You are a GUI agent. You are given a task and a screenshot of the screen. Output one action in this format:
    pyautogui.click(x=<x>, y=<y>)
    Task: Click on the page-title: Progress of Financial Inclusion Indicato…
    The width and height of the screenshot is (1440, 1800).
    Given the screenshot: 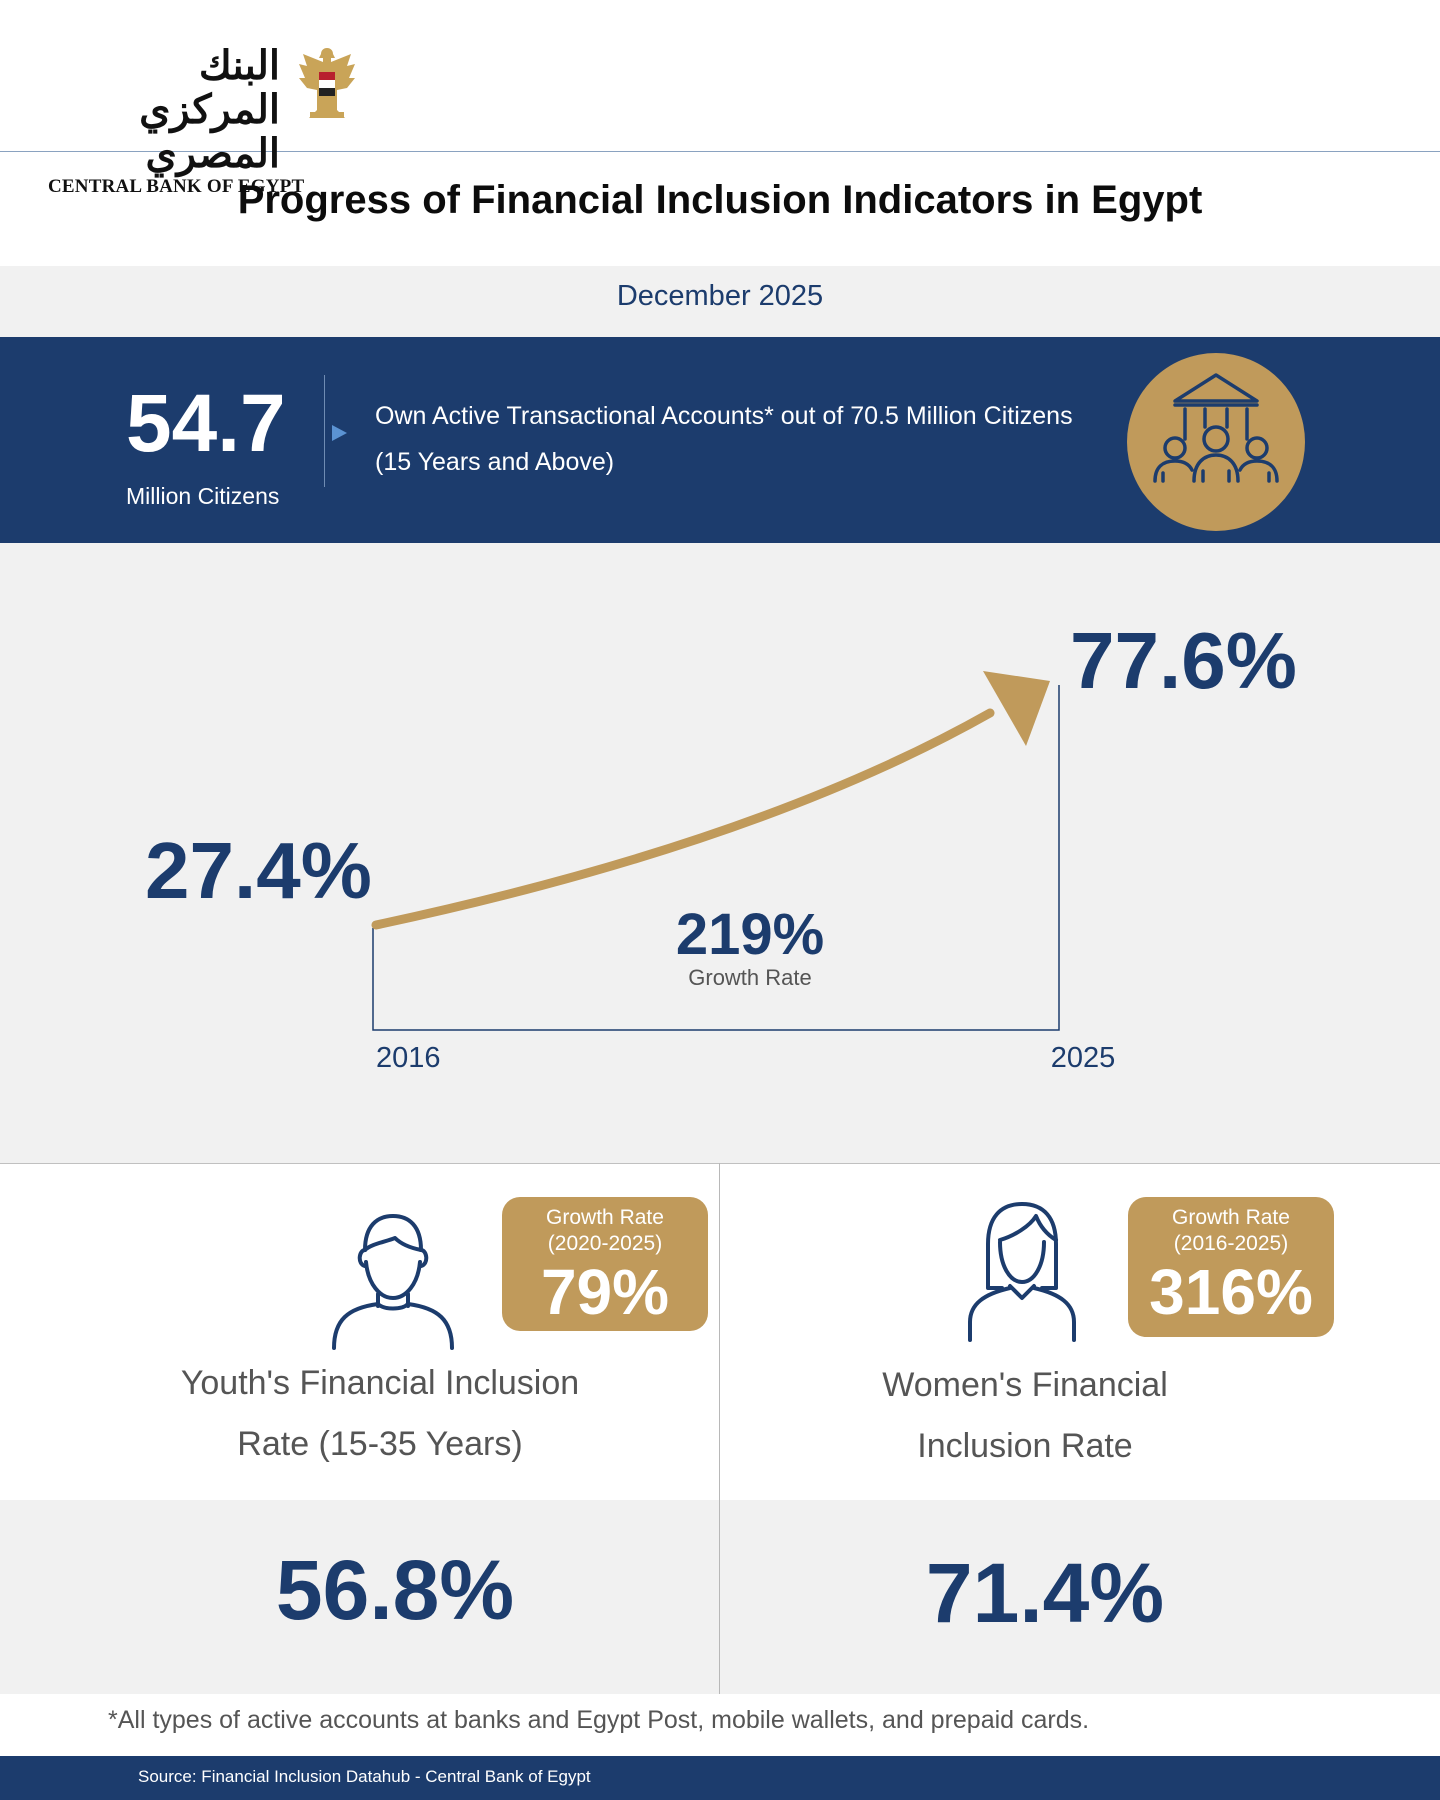 What is the action you would take?
    pyautogui.click(x=720, y=200)
    